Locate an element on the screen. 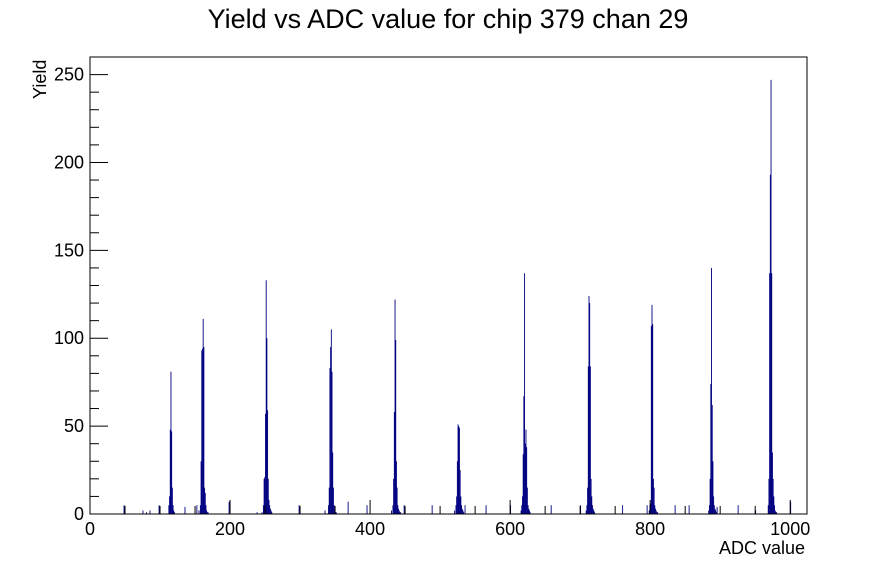 The image size is (896, 572). y-axis-label: Yield is located at coordinates (40, 79).